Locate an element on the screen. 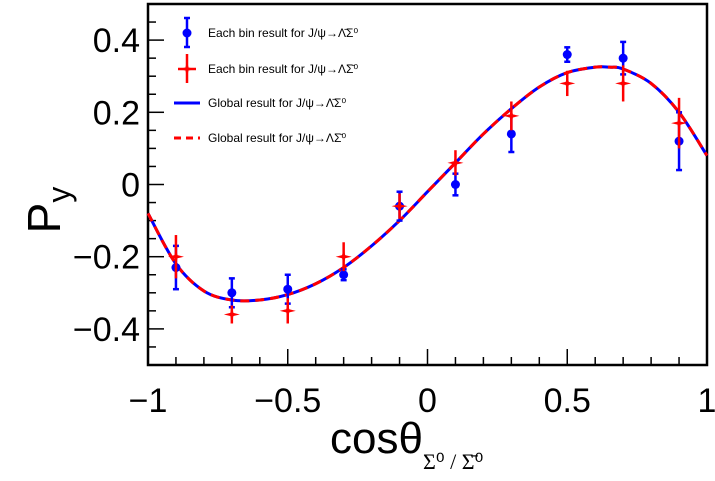  y-tick-label: −0.2 is located at coordinates (106, 258).